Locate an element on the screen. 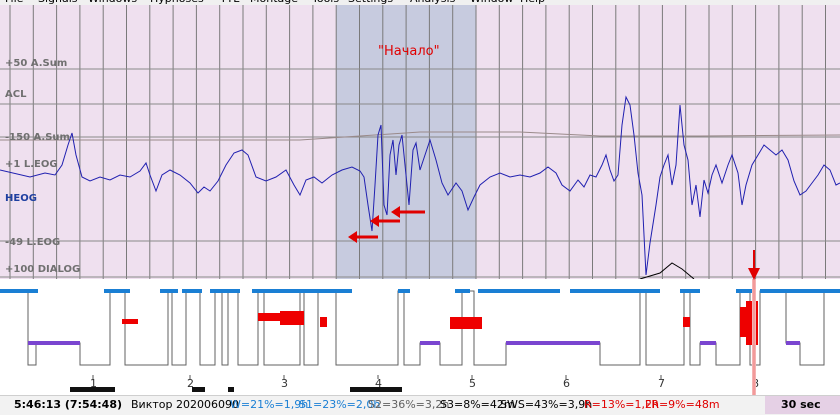  position-arrow-head is located at coordinates (754, 274).